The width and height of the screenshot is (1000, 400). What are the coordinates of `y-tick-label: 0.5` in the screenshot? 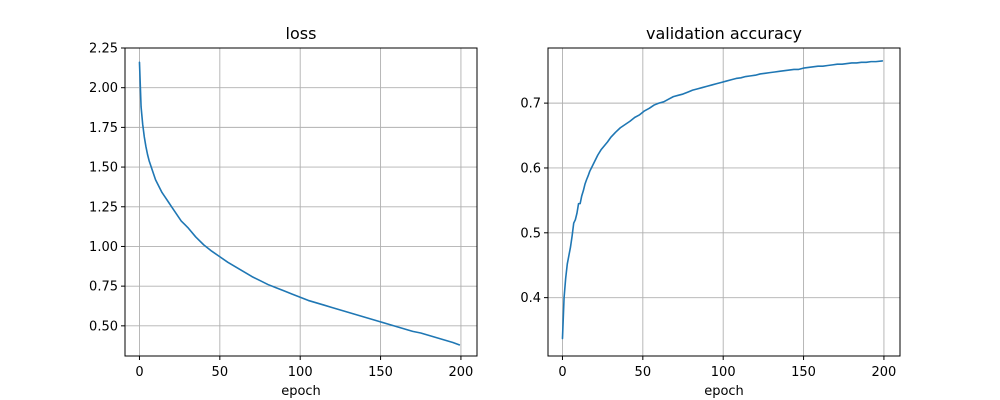 It's located at (530, 233).